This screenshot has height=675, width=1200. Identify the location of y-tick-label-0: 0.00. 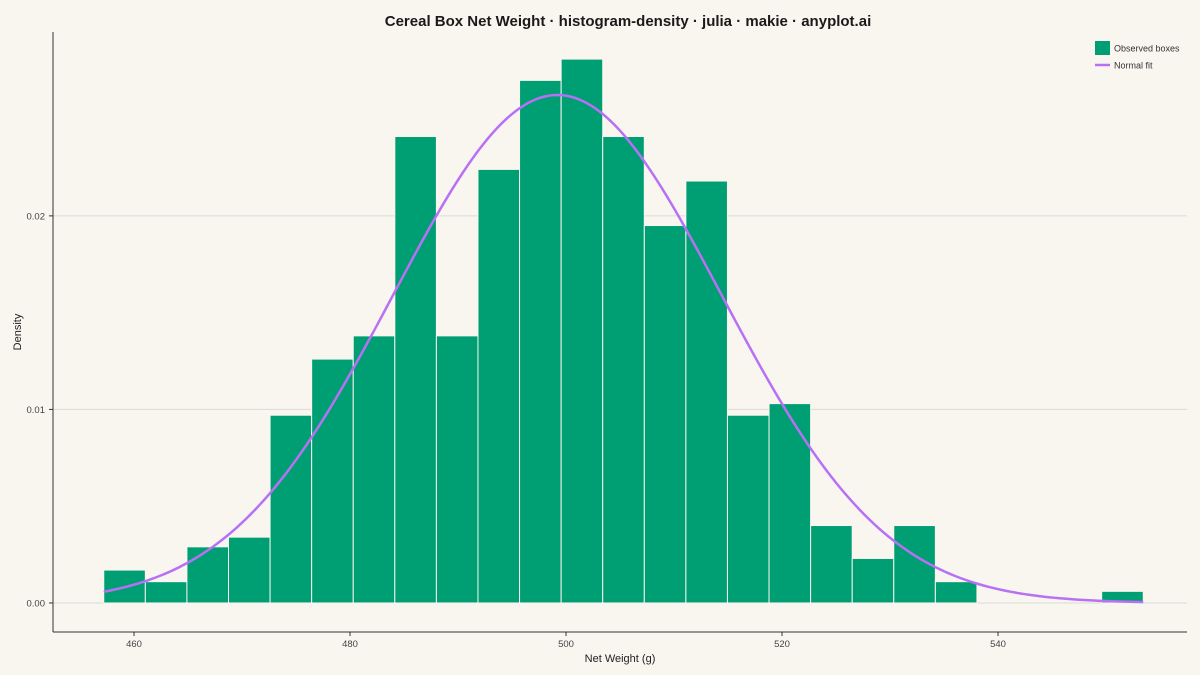
(36, 603).